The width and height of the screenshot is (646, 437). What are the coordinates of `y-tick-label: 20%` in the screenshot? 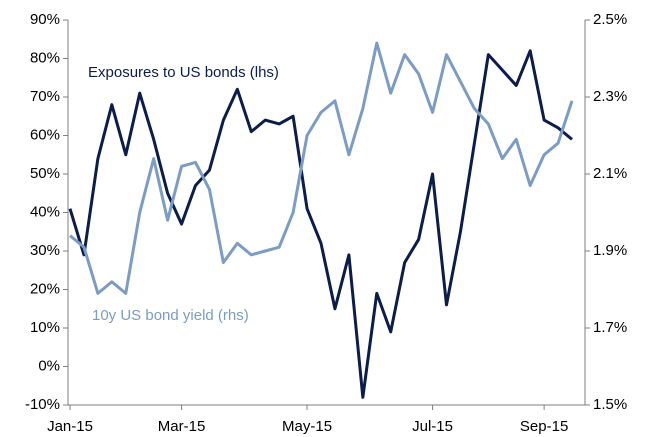 It's located at (45, 288).